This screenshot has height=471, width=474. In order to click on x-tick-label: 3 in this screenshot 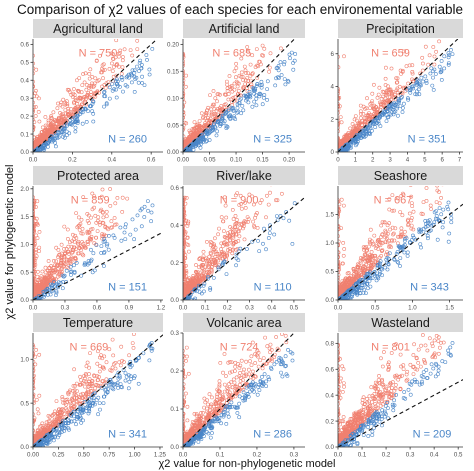, I will do `click(390, 160)`.